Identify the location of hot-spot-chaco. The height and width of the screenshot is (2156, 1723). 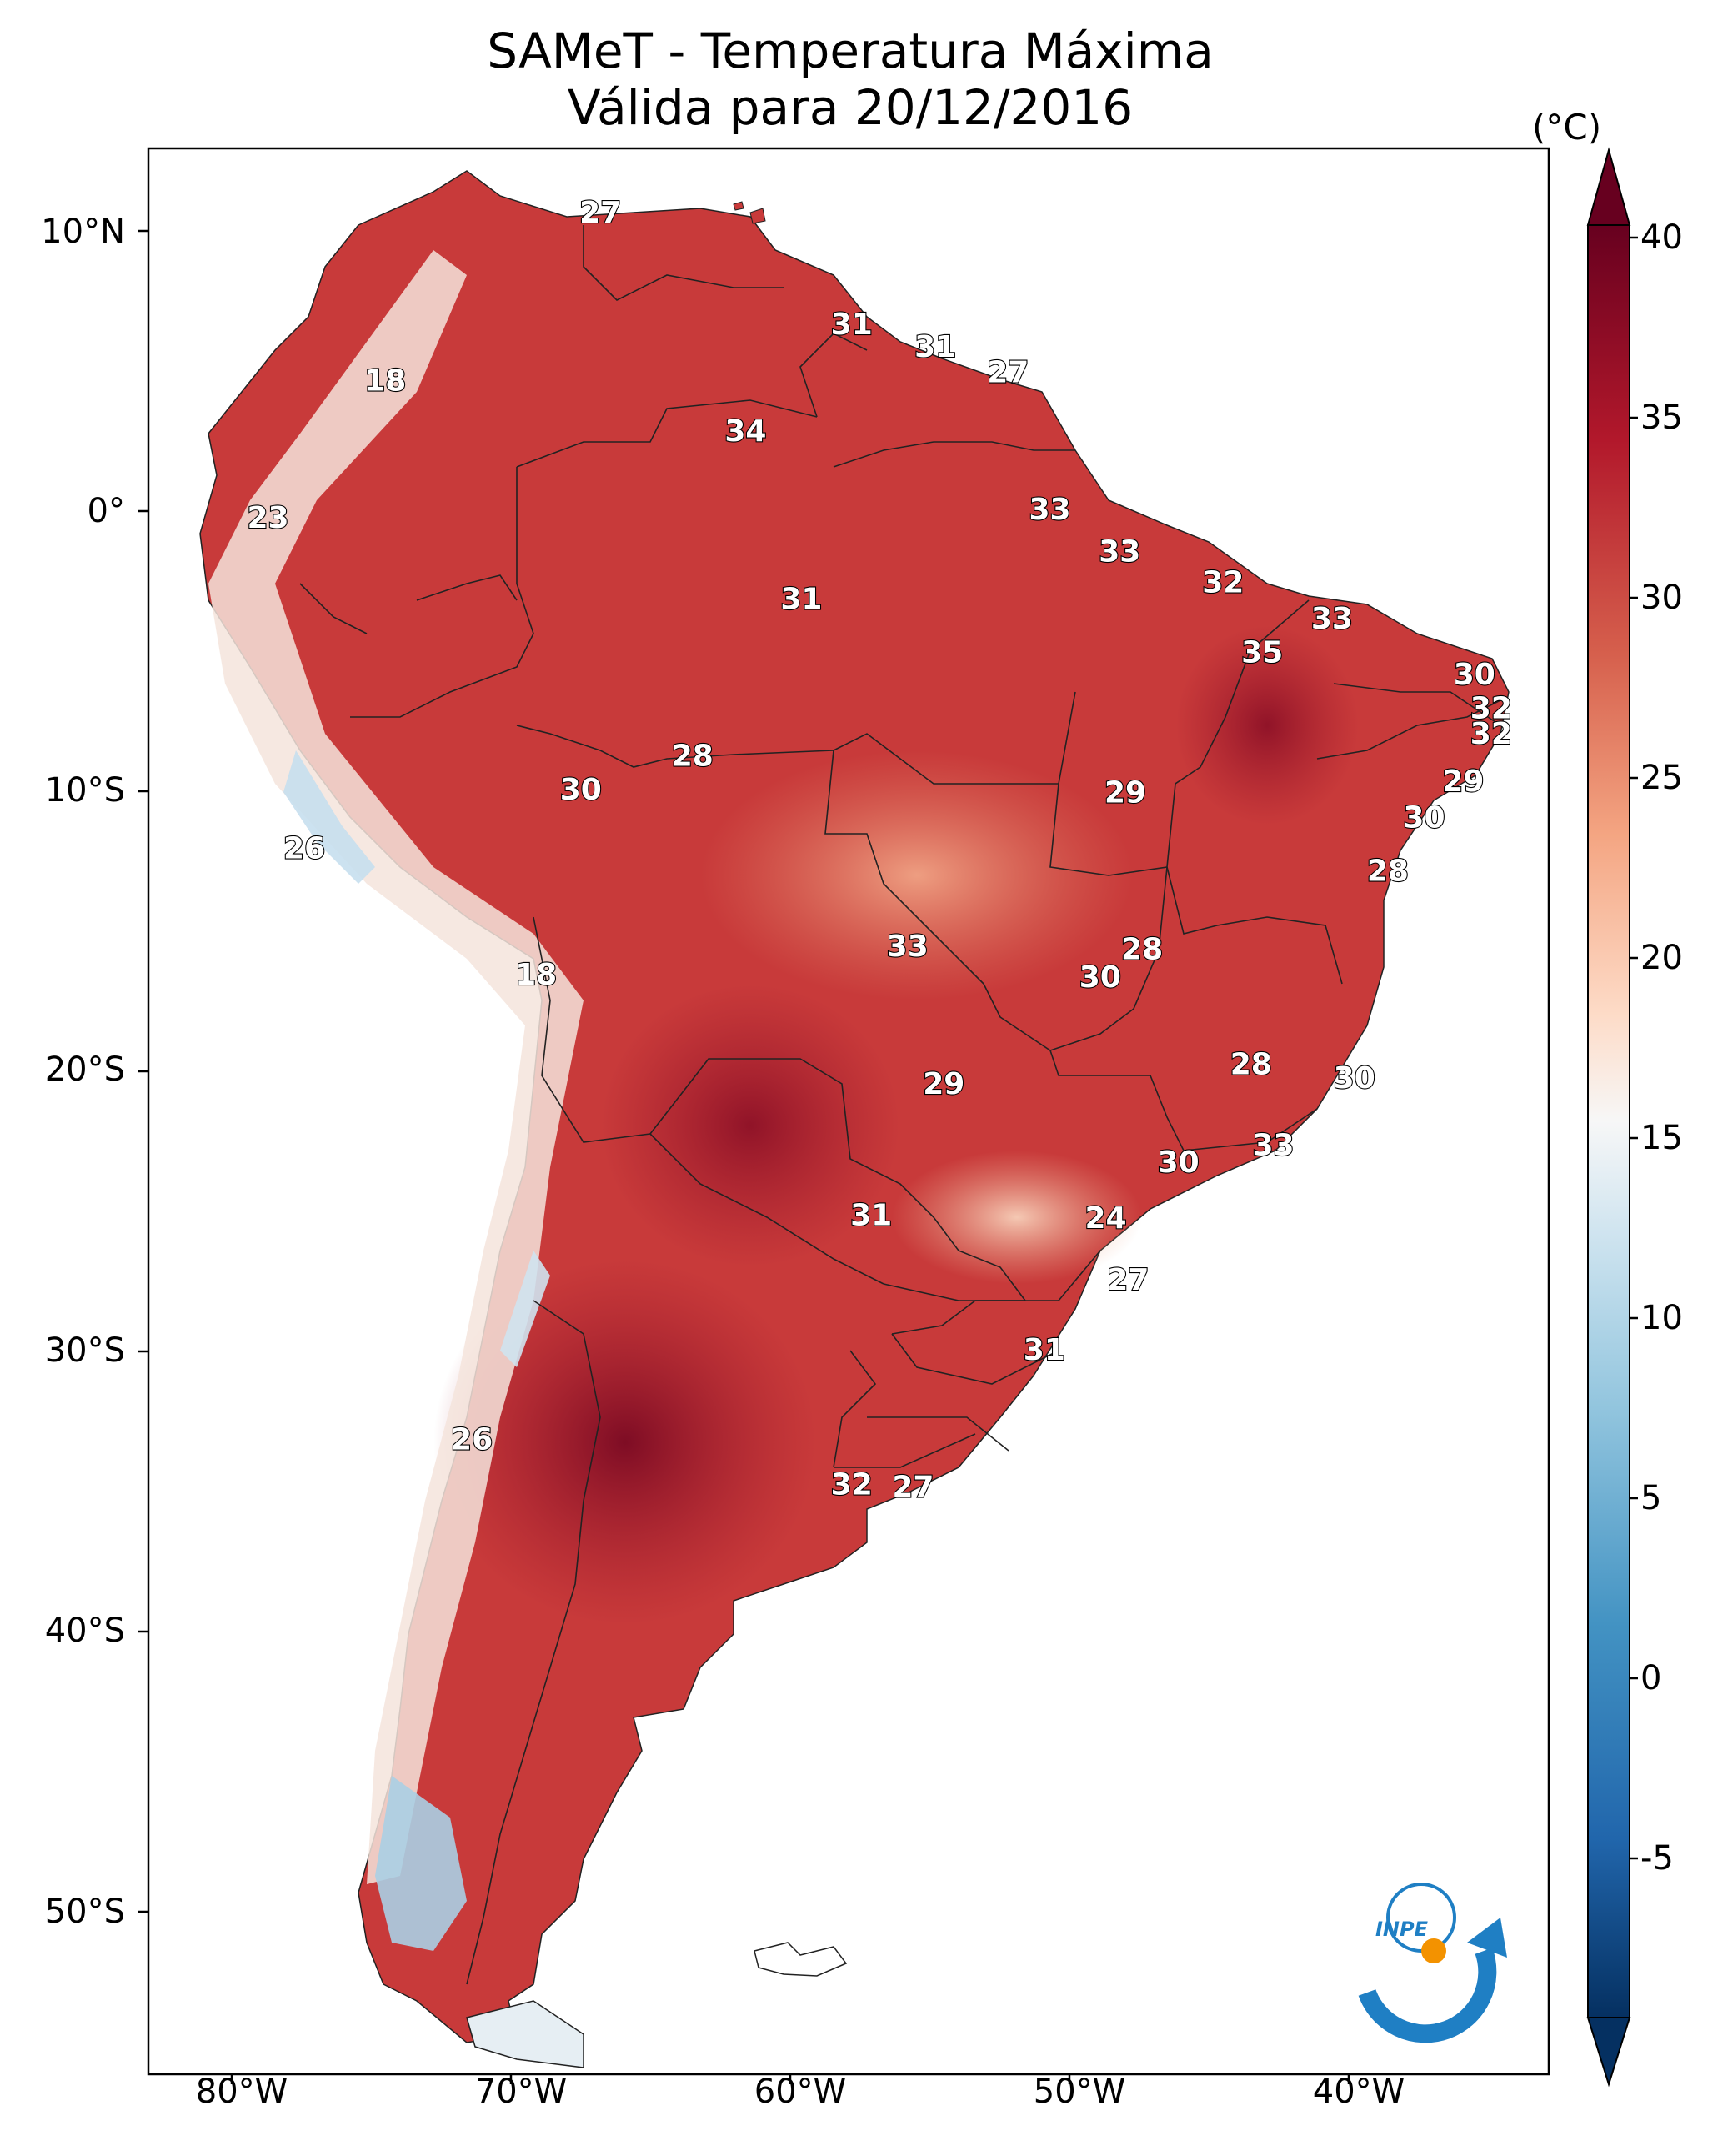
(750, 1125).